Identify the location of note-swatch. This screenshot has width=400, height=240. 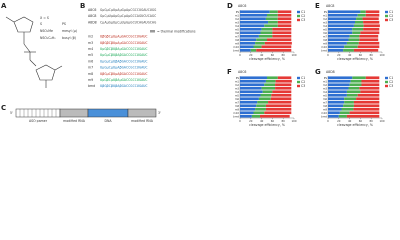
(152, 31).